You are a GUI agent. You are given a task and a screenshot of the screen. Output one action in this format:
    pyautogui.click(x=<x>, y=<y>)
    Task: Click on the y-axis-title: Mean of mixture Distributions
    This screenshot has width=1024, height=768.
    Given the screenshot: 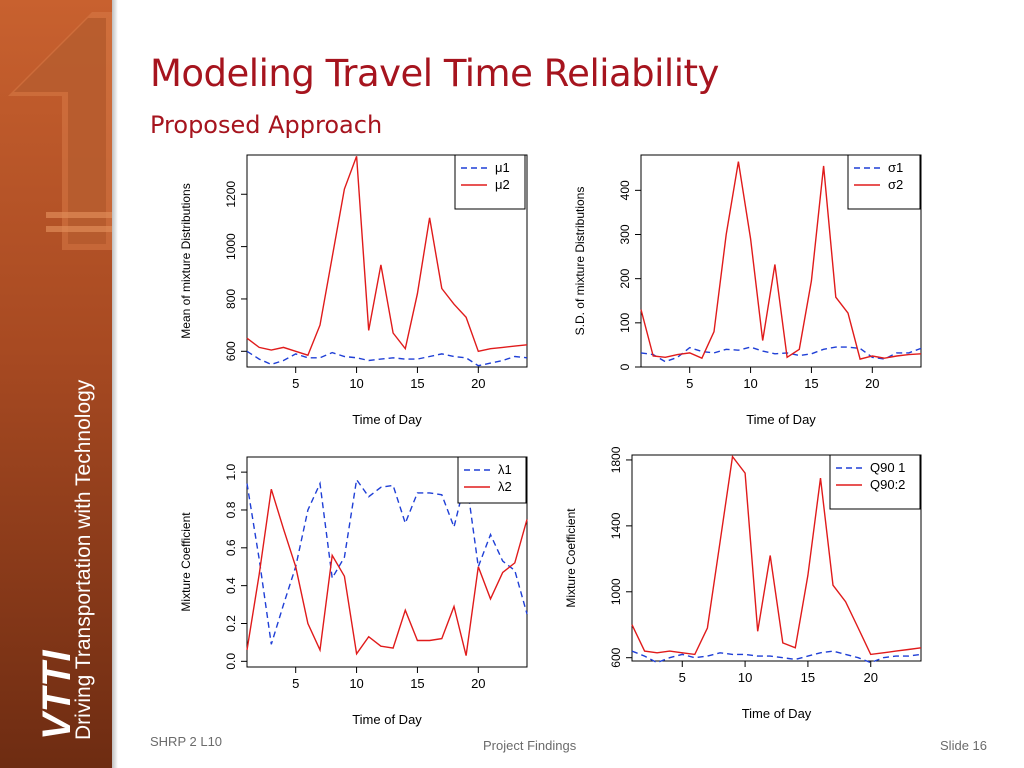 What is the action you would take?
    pyautogui.click(x=186, y=260)
    